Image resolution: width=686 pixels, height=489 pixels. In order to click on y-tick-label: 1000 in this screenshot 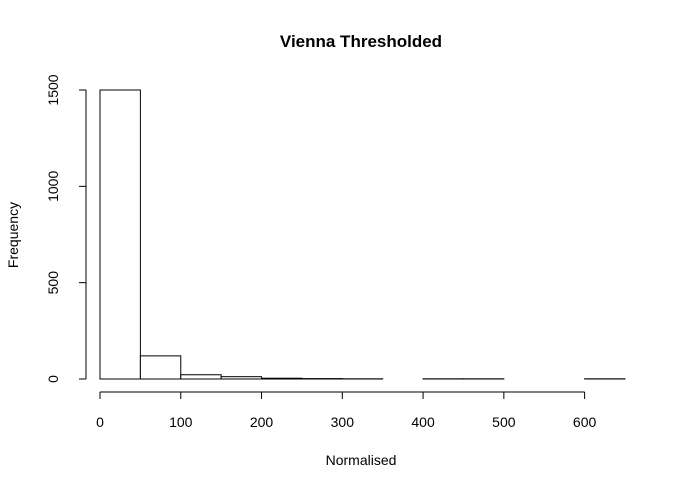, I will do `click(53, 186)`.